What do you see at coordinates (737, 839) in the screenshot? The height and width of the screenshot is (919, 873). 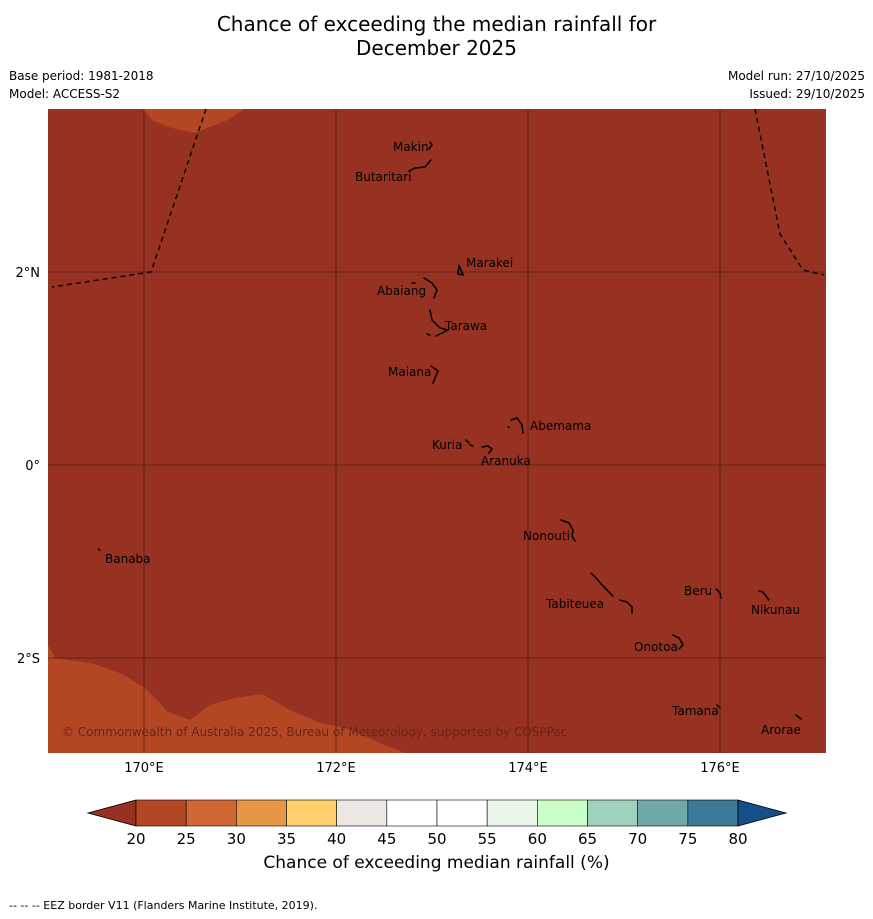 I see `colorbar-tick-label: 80` at bounding box center [737, 839].